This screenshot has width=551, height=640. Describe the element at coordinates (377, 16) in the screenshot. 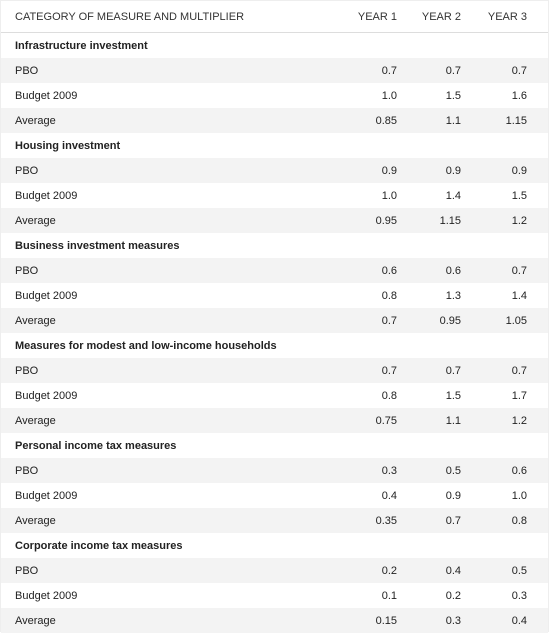

I see `header-cell: YEAR 1` at that location.